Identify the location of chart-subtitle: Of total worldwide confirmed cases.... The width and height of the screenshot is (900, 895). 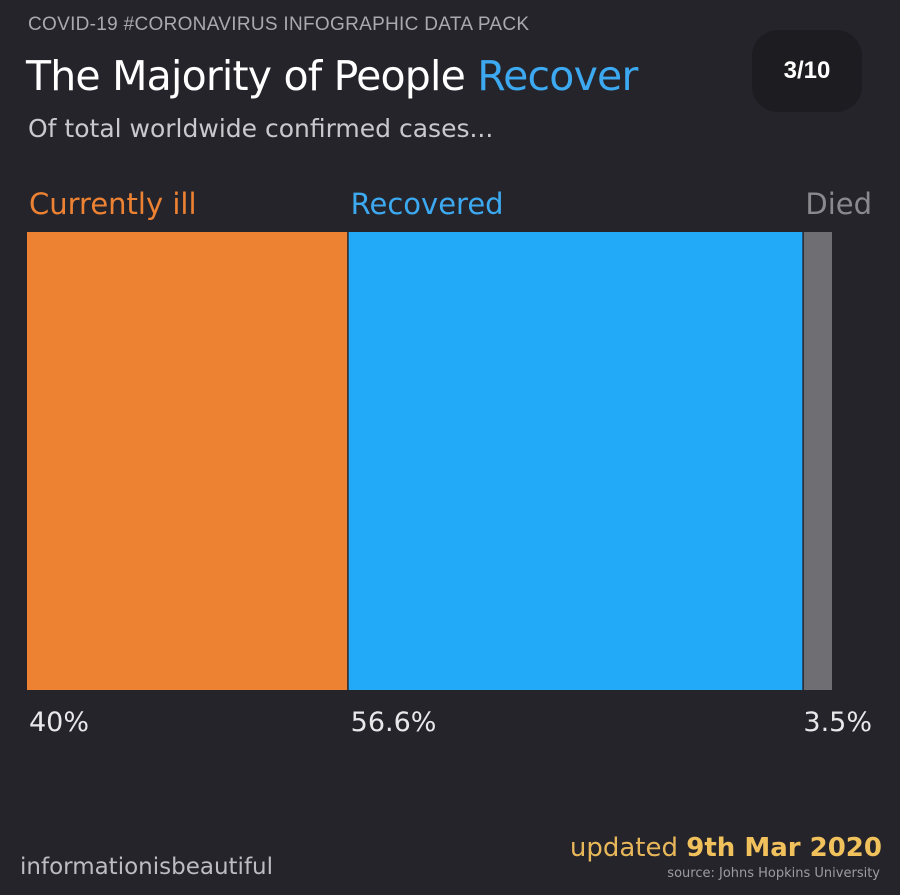
(261, 128).